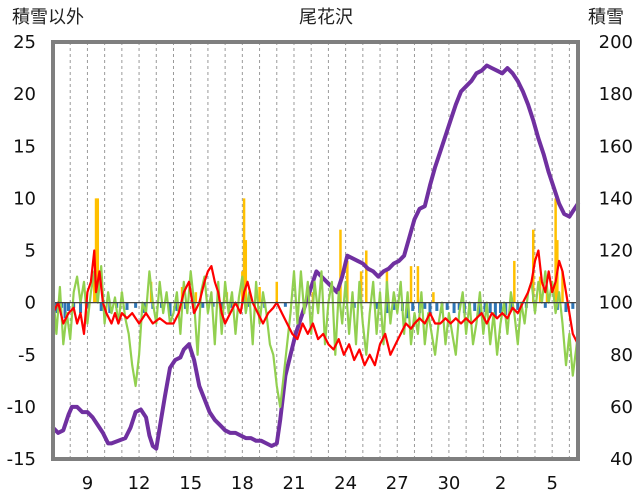  I want to click on x-tick-label: 24, so click(345, 483).